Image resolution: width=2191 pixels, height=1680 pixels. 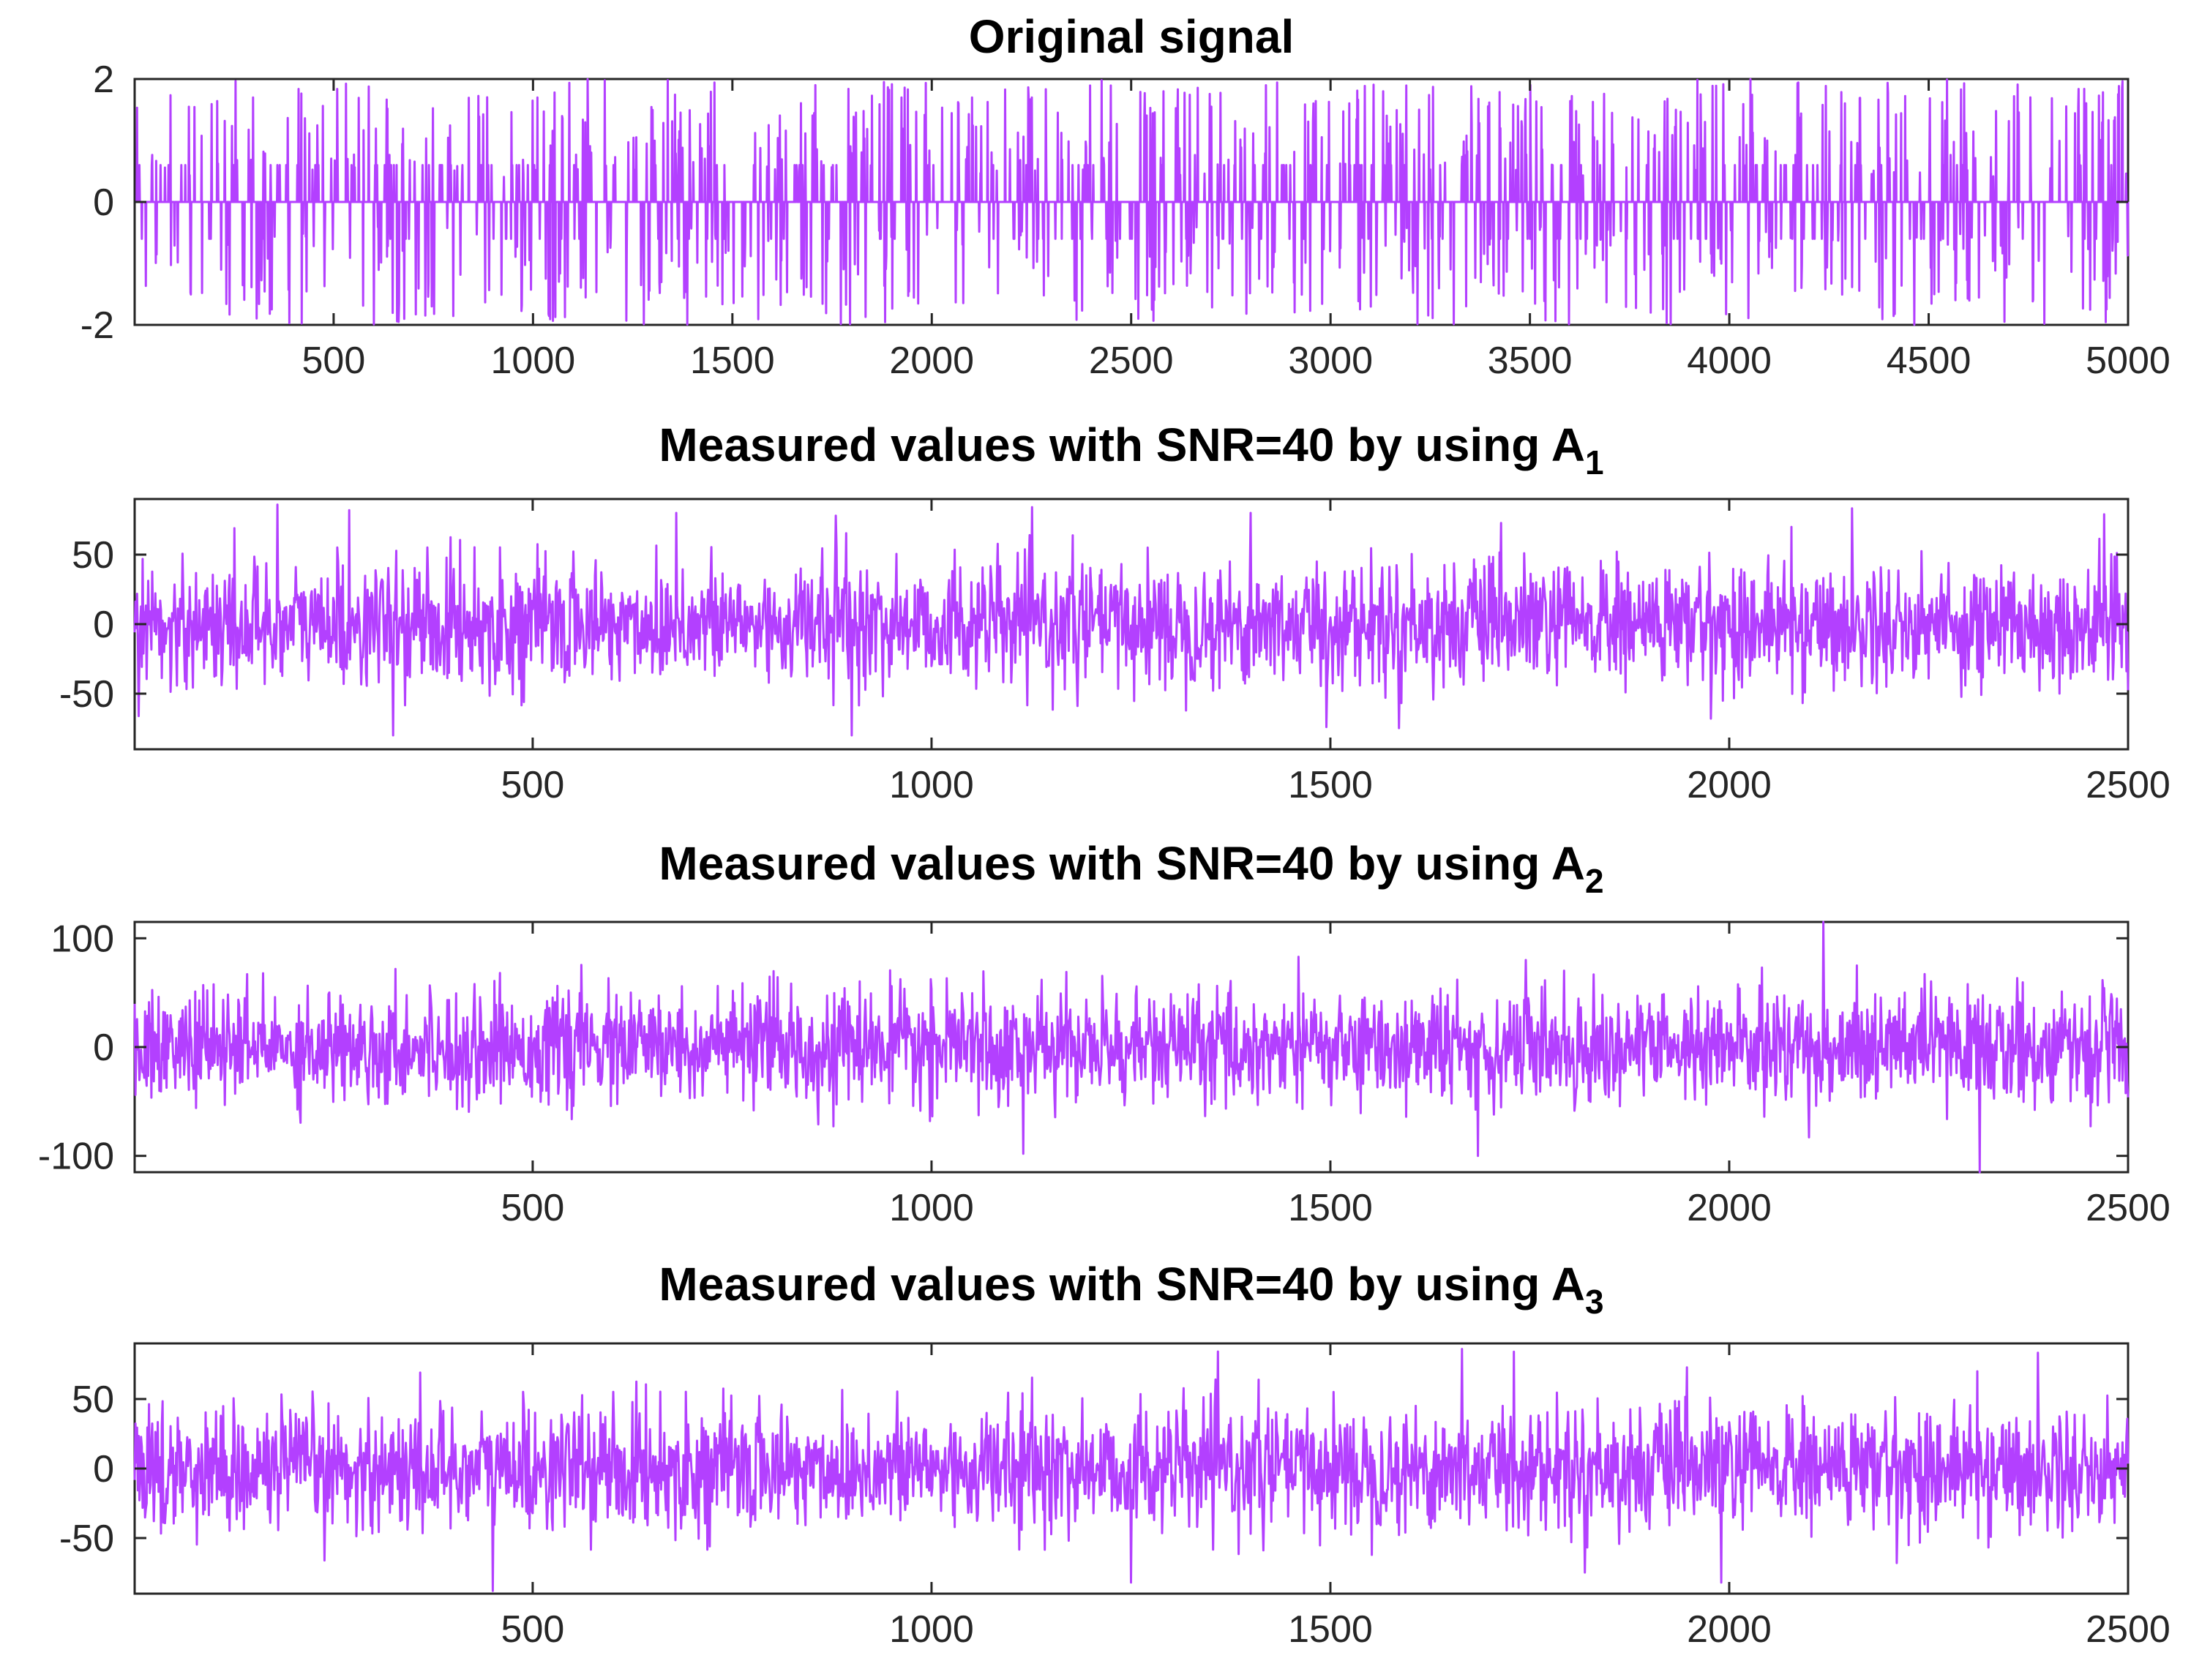 I want to click on x-tick-label: 3000, so click(x=1330, y=361).